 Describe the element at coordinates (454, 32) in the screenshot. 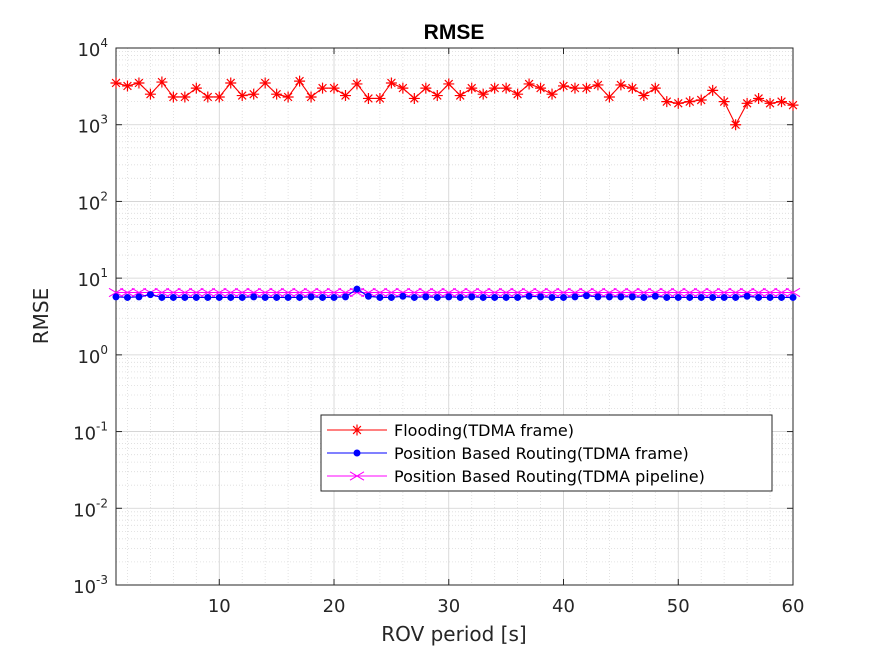

I see `chart-title: RMSE` at that location.